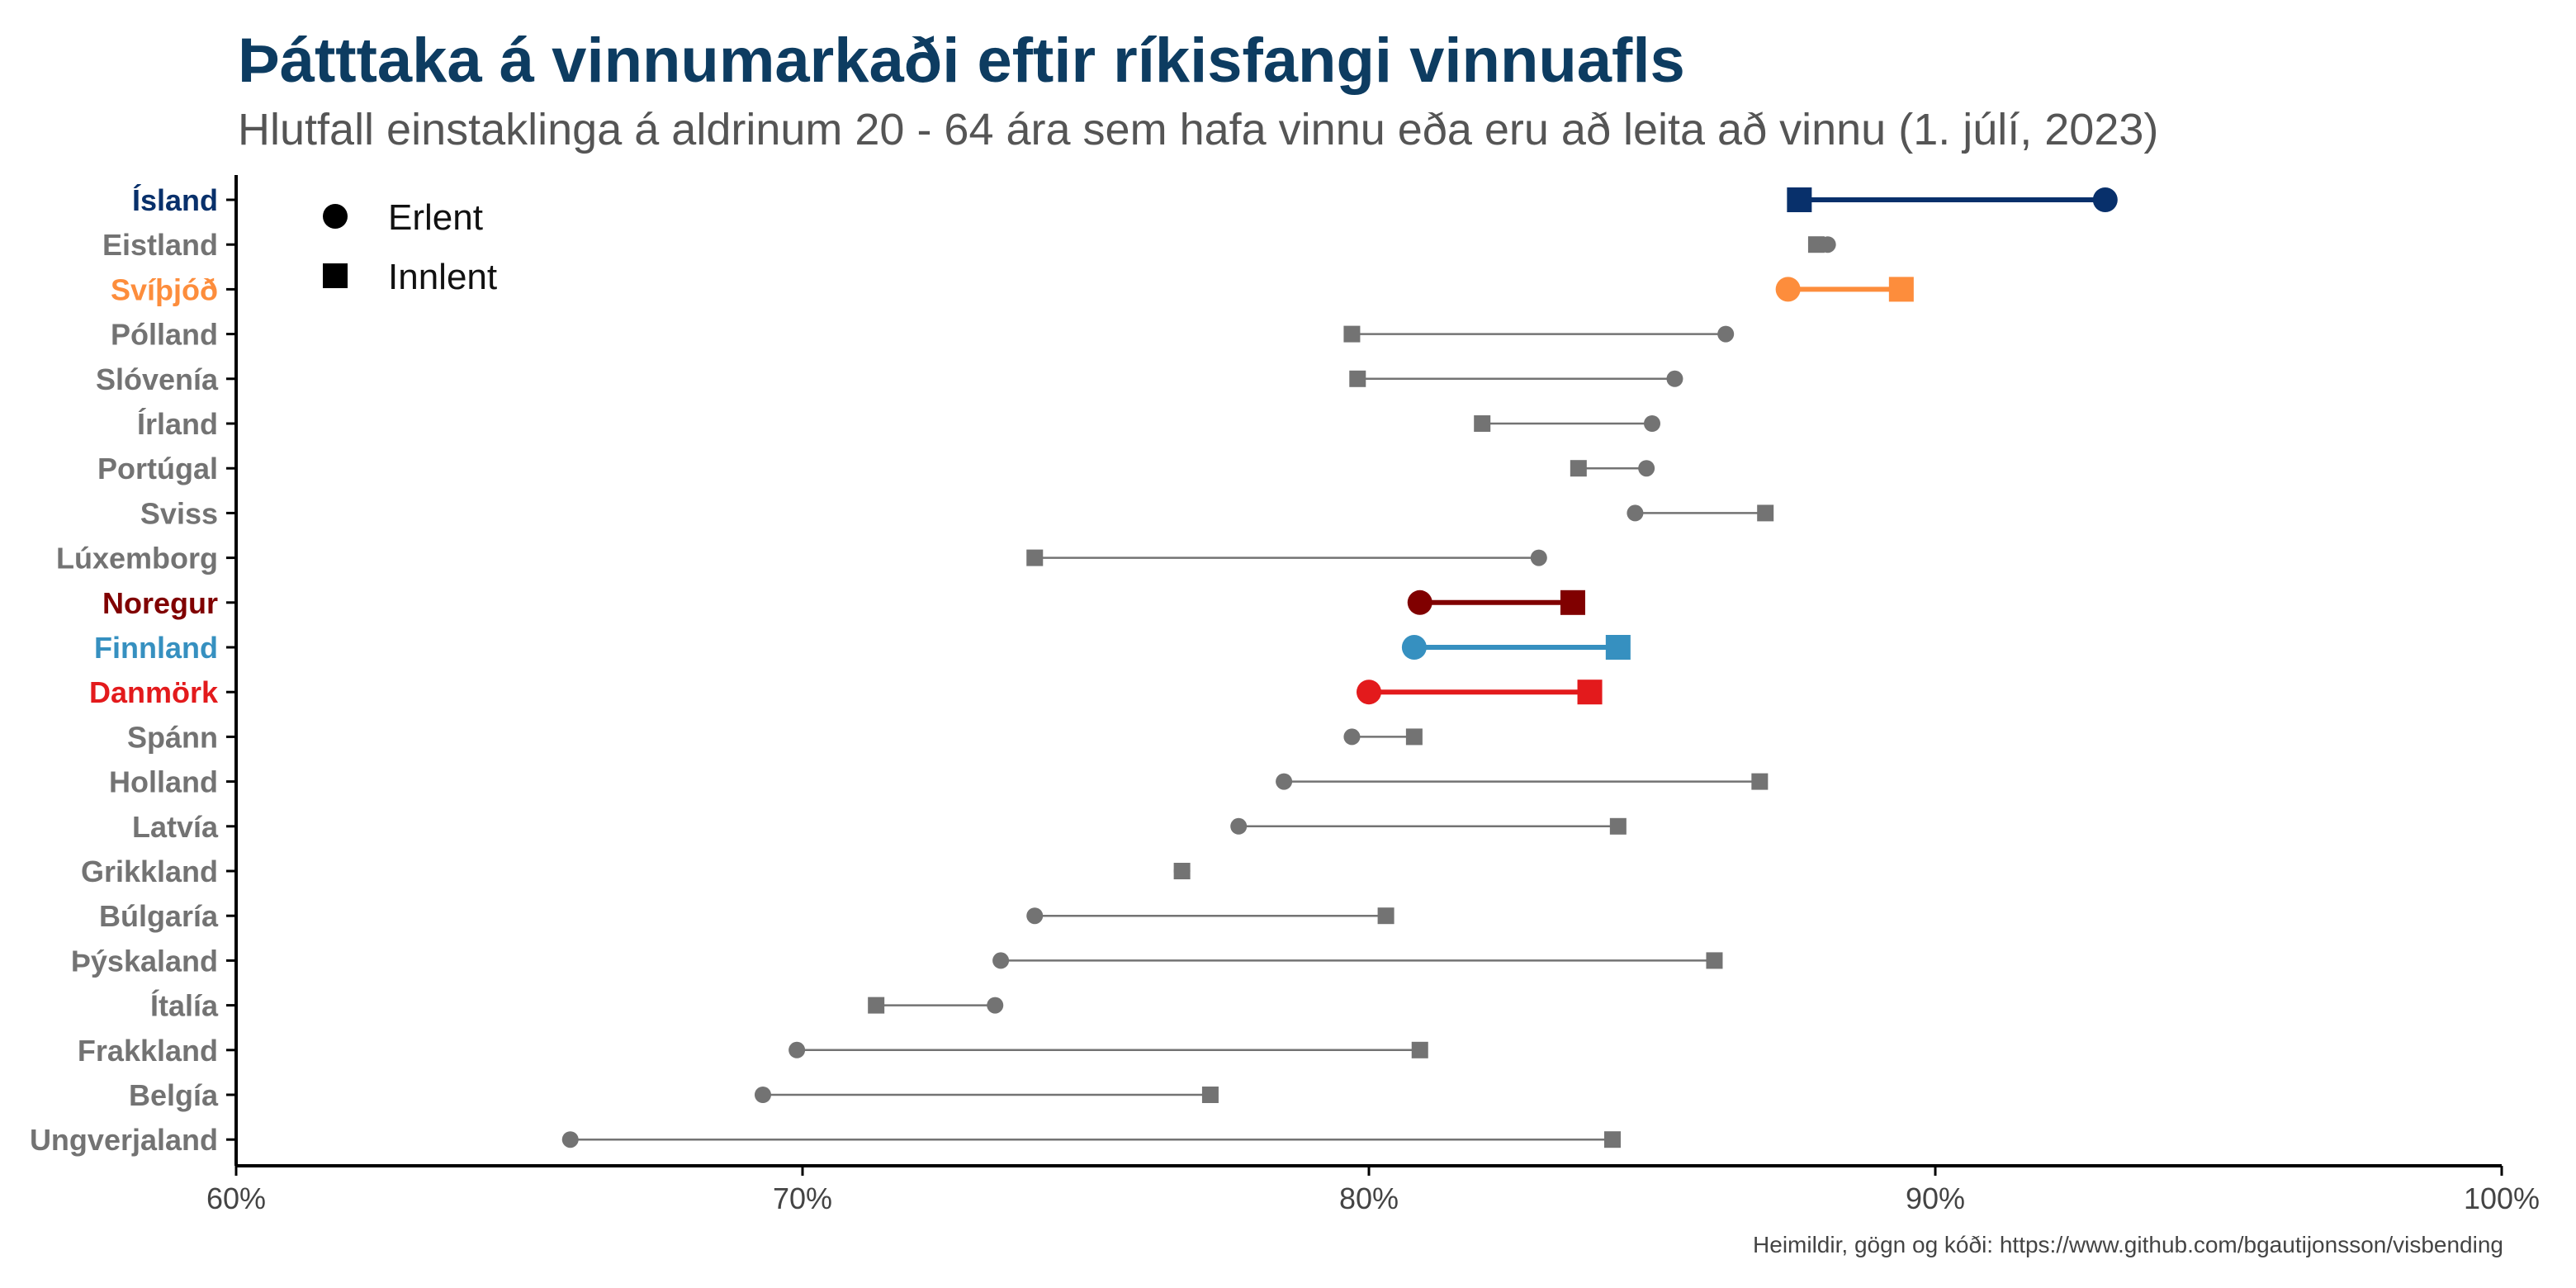 The image size is (2576, 1288). What do you see at coordinates (1652, 423) in the screenshot?
I see `erlent-point-irland` at bounding box center [1652, 423].